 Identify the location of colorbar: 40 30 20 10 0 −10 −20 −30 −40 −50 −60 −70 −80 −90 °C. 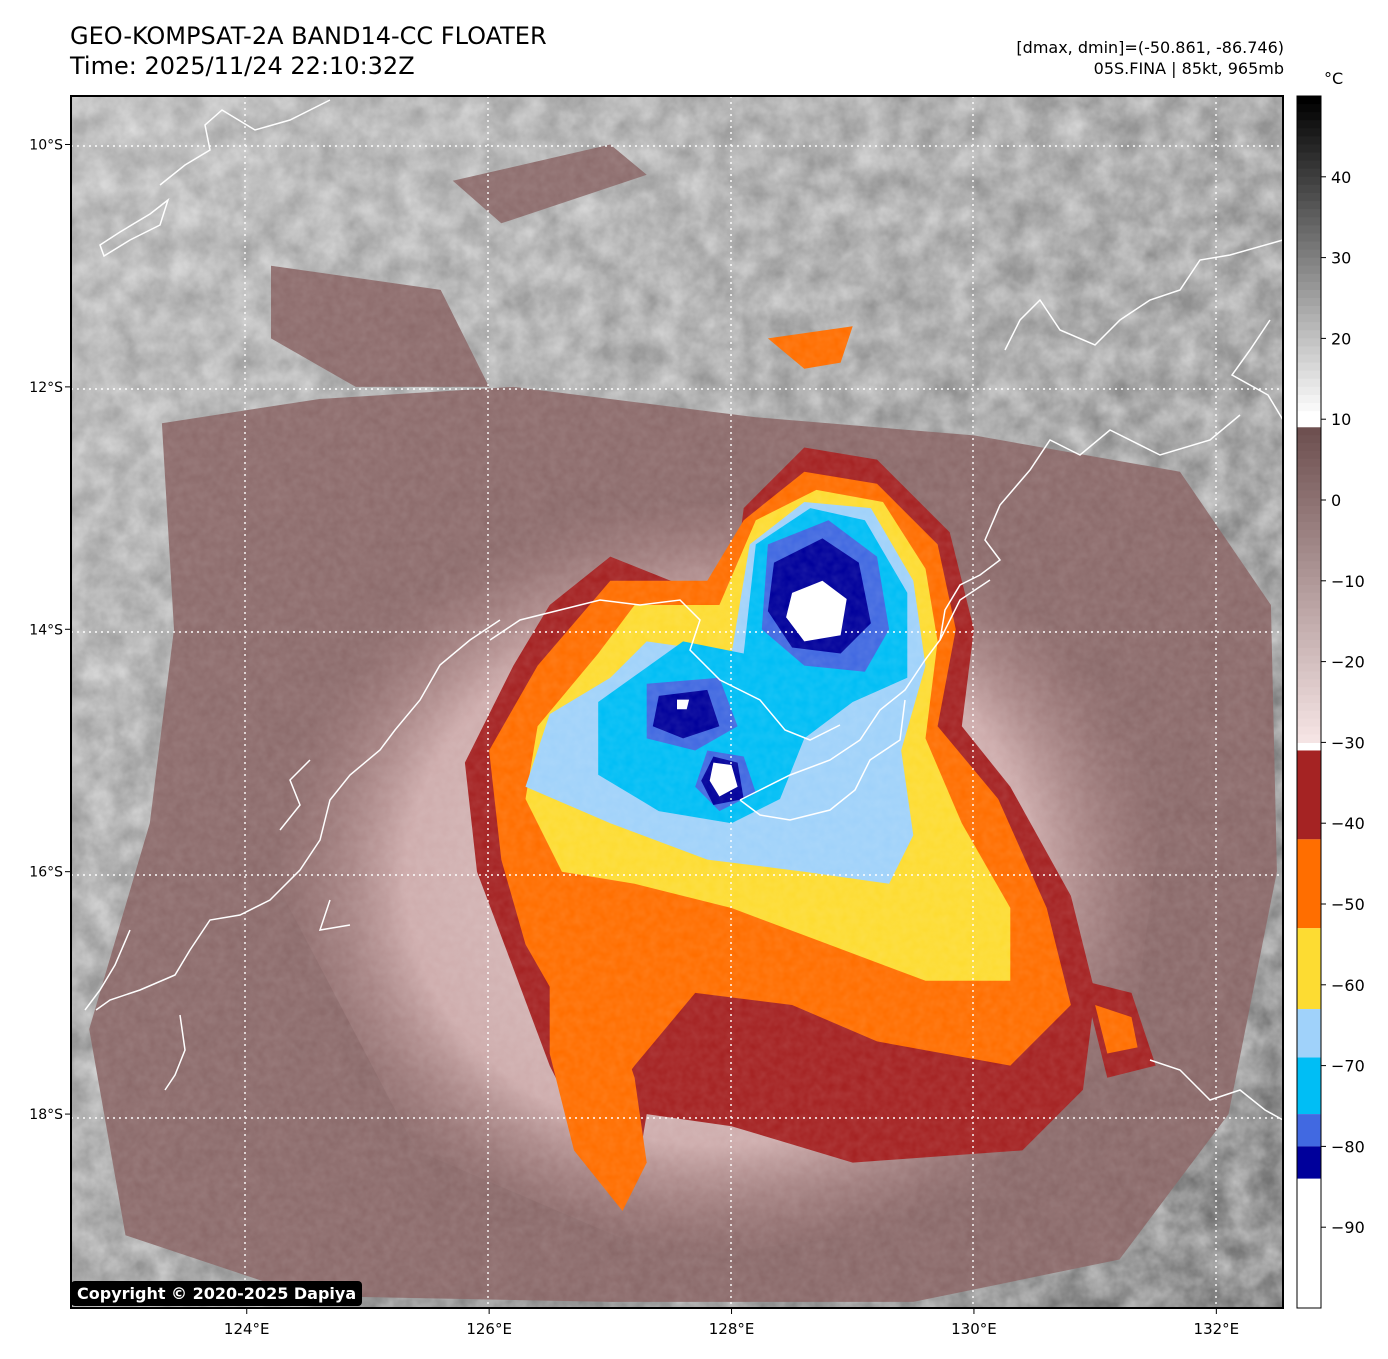
(1330, 689).